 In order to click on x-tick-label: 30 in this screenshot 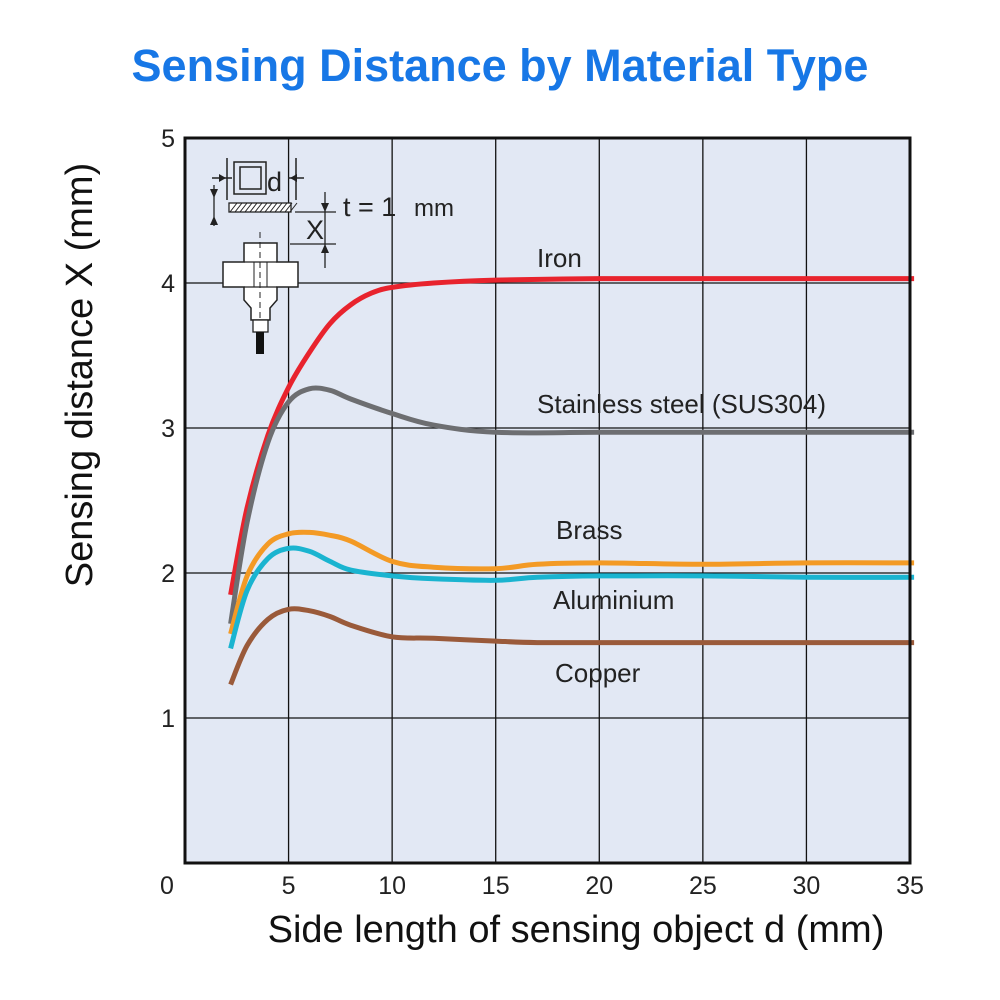, I will do `click(807, 886)`.